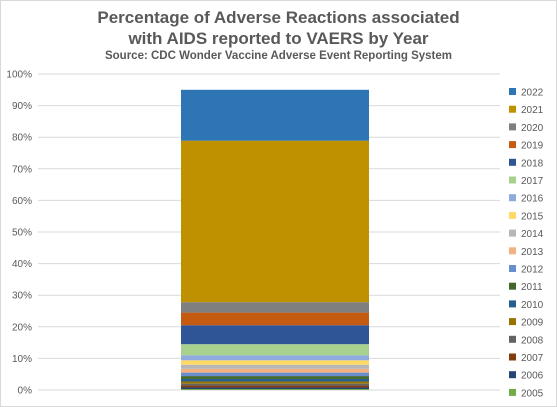  I want to click on bar-segment-2006, so click(275, 388).